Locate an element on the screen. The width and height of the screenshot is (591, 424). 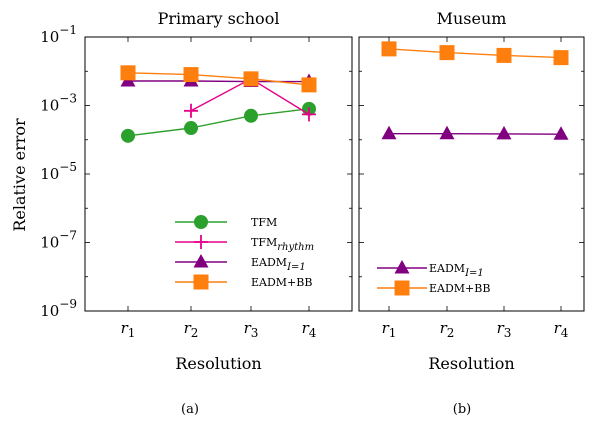
chart-title: Museum is located at coordinates (472, 18).